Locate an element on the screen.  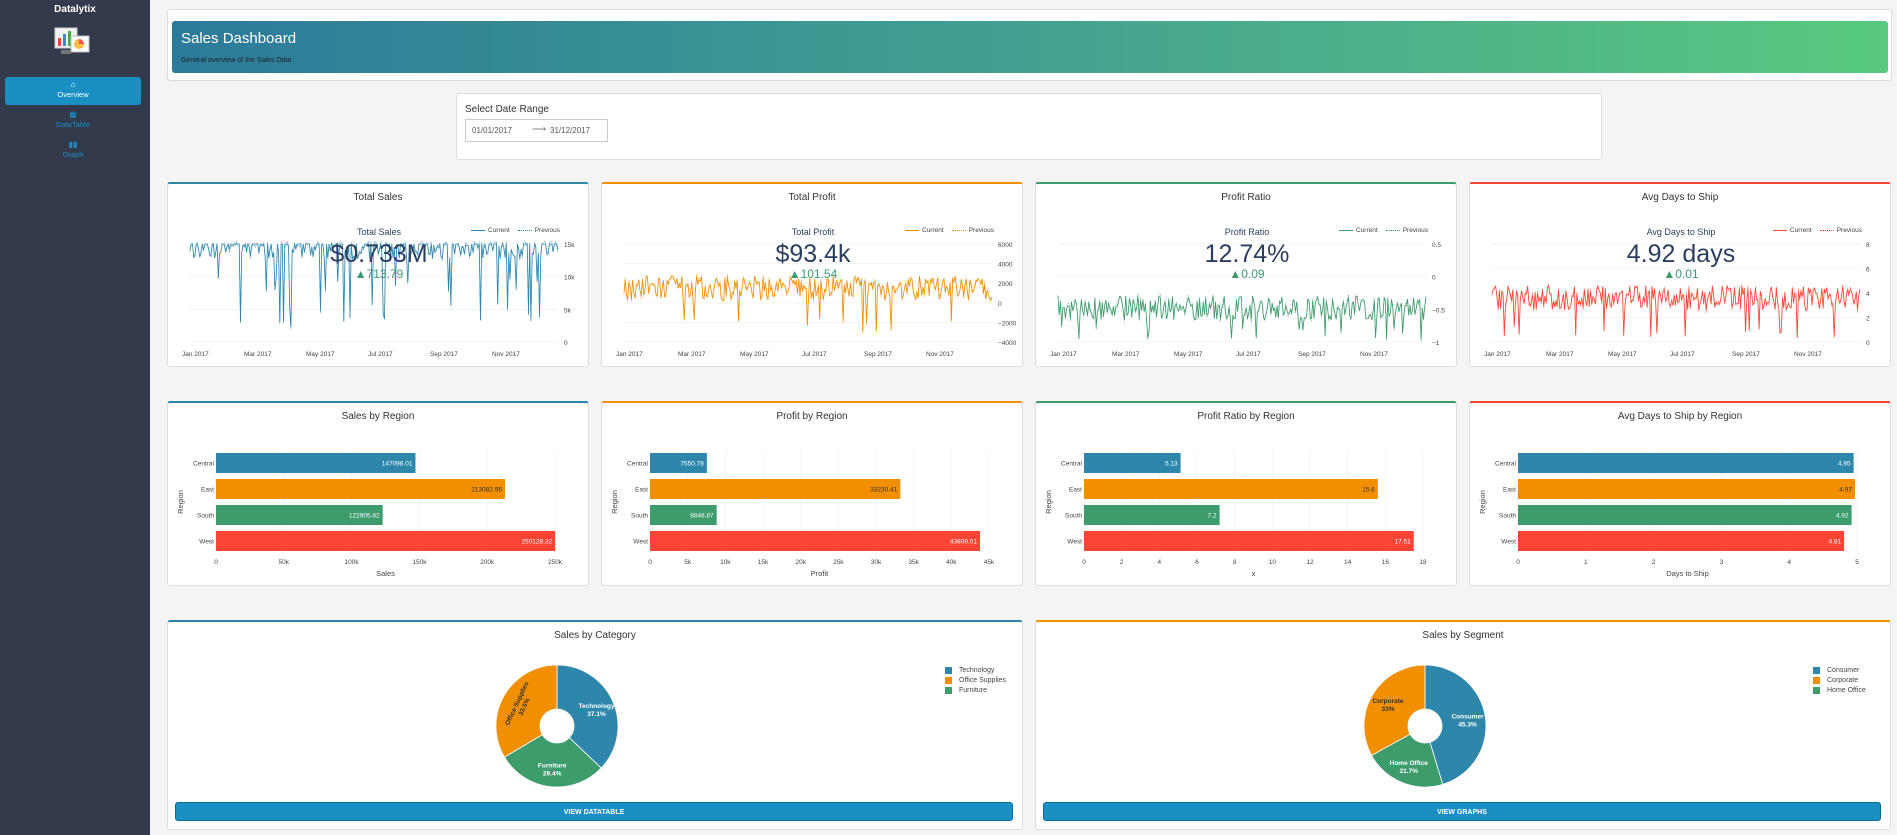
pie-legend: Technology Office Supplies Furniture is located at coordinates (975, 681).